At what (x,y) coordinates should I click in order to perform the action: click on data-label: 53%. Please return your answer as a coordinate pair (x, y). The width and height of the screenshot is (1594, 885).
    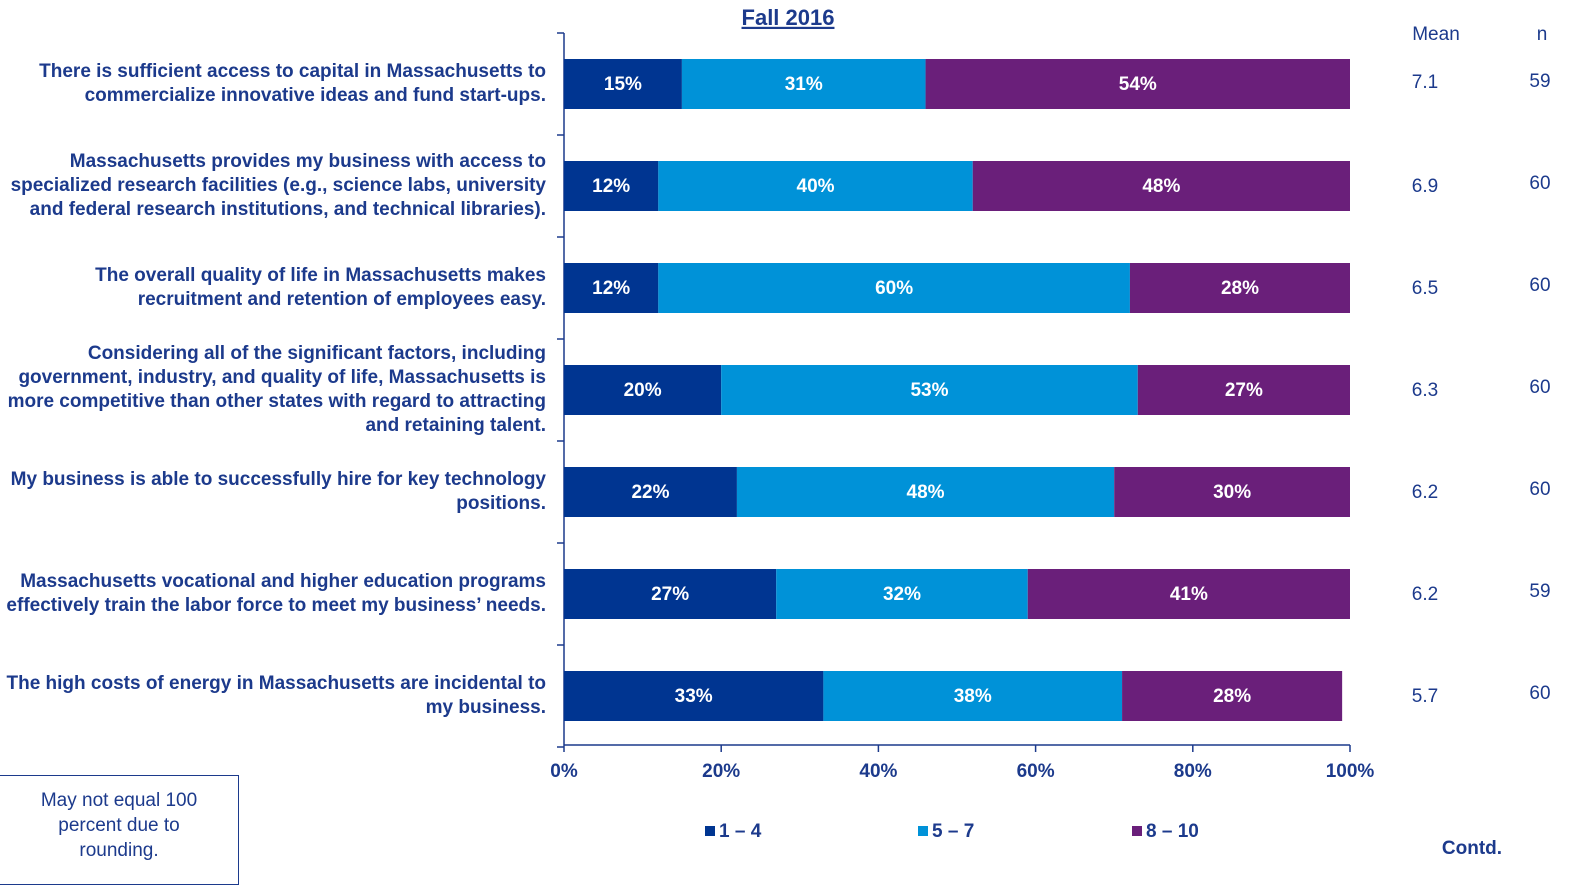
    Looking at the image, I should click on (929, 390).